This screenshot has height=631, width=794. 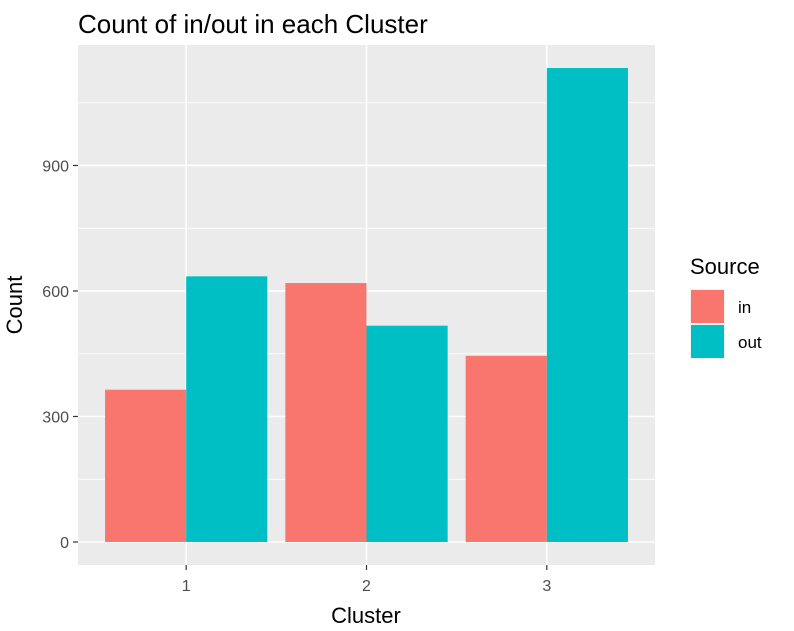 What do you see at coordinates (725, 266) in the screenshot?
I see `legend-title: Source` at bounding box center [725, 266].